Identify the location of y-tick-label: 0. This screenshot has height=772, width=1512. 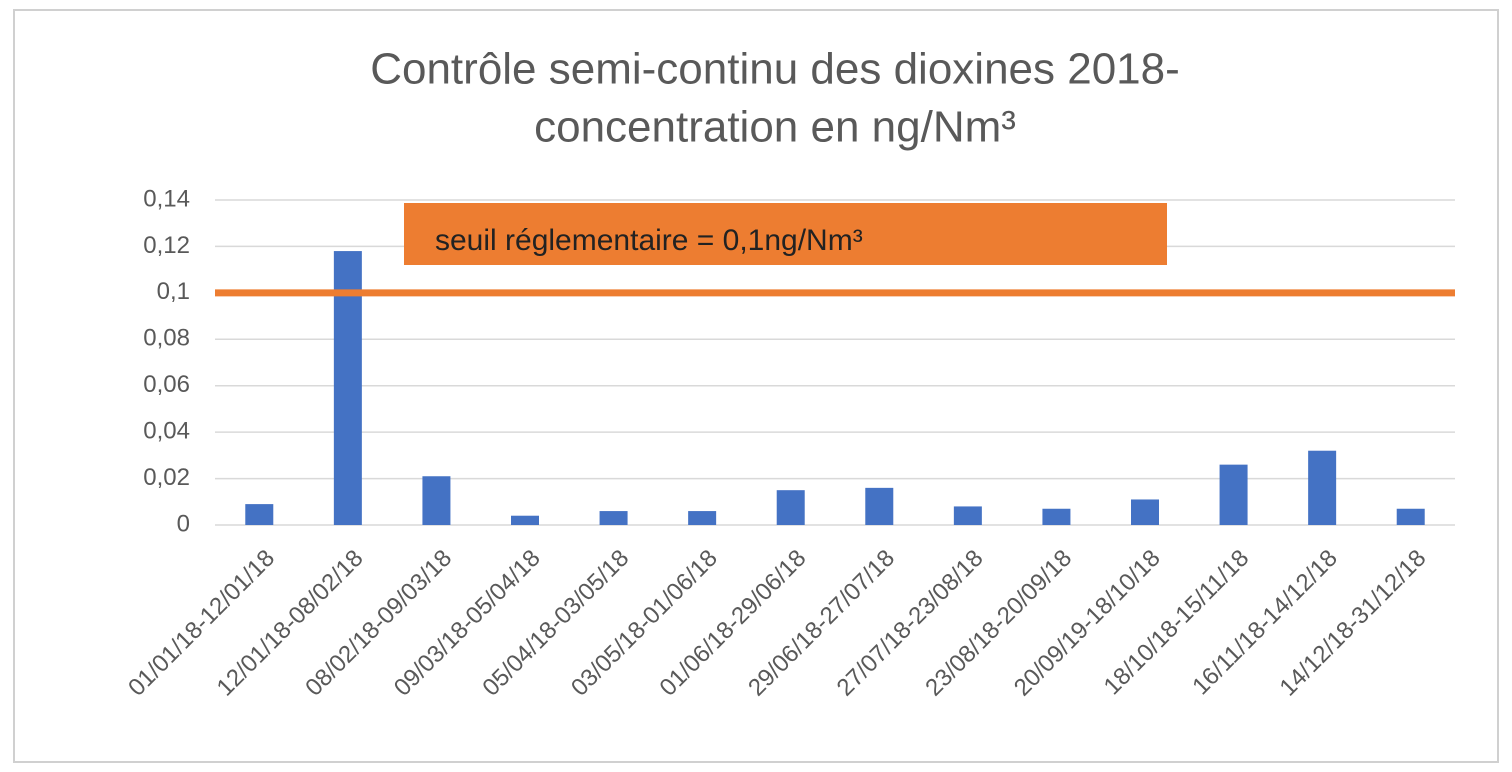
(183, 523).